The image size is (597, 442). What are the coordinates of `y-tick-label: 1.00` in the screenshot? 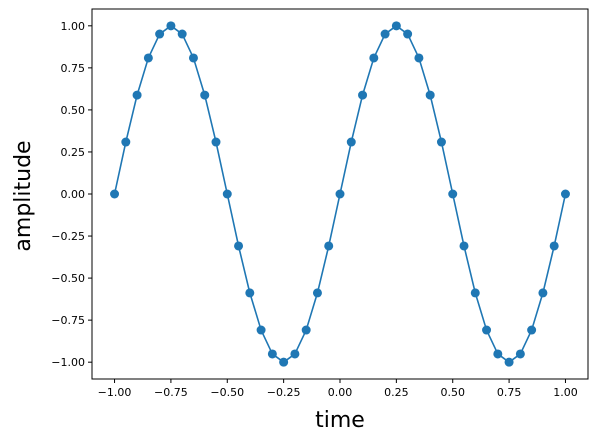 It's located at (73, 26).